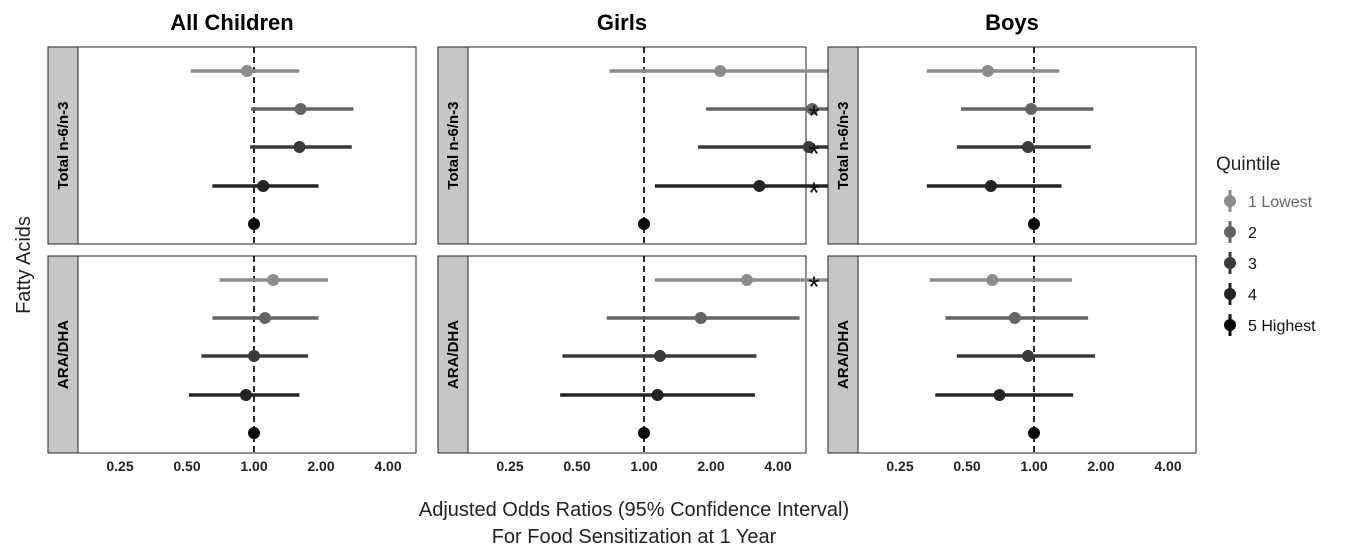 This screenshot has height=552, width=1354. Describe the element at coordinates (1282, 326) in the screenshot. I see `legend-label: 5 Highest` at that location.